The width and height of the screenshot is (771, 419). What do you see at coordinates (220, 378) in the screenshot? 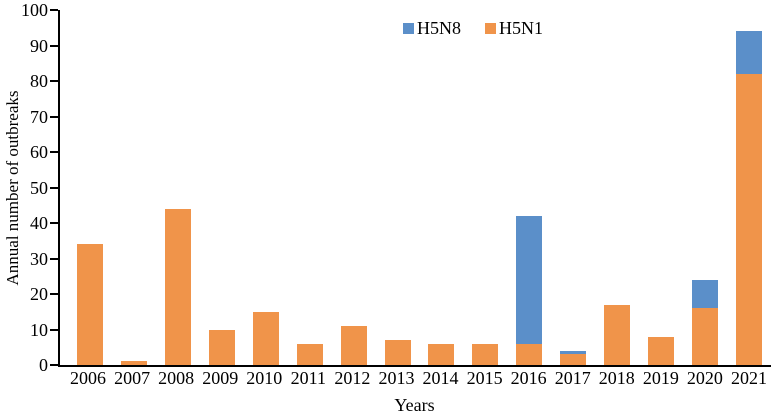
I see `x-tick-label: 2009` at bounding box center [220, 378].